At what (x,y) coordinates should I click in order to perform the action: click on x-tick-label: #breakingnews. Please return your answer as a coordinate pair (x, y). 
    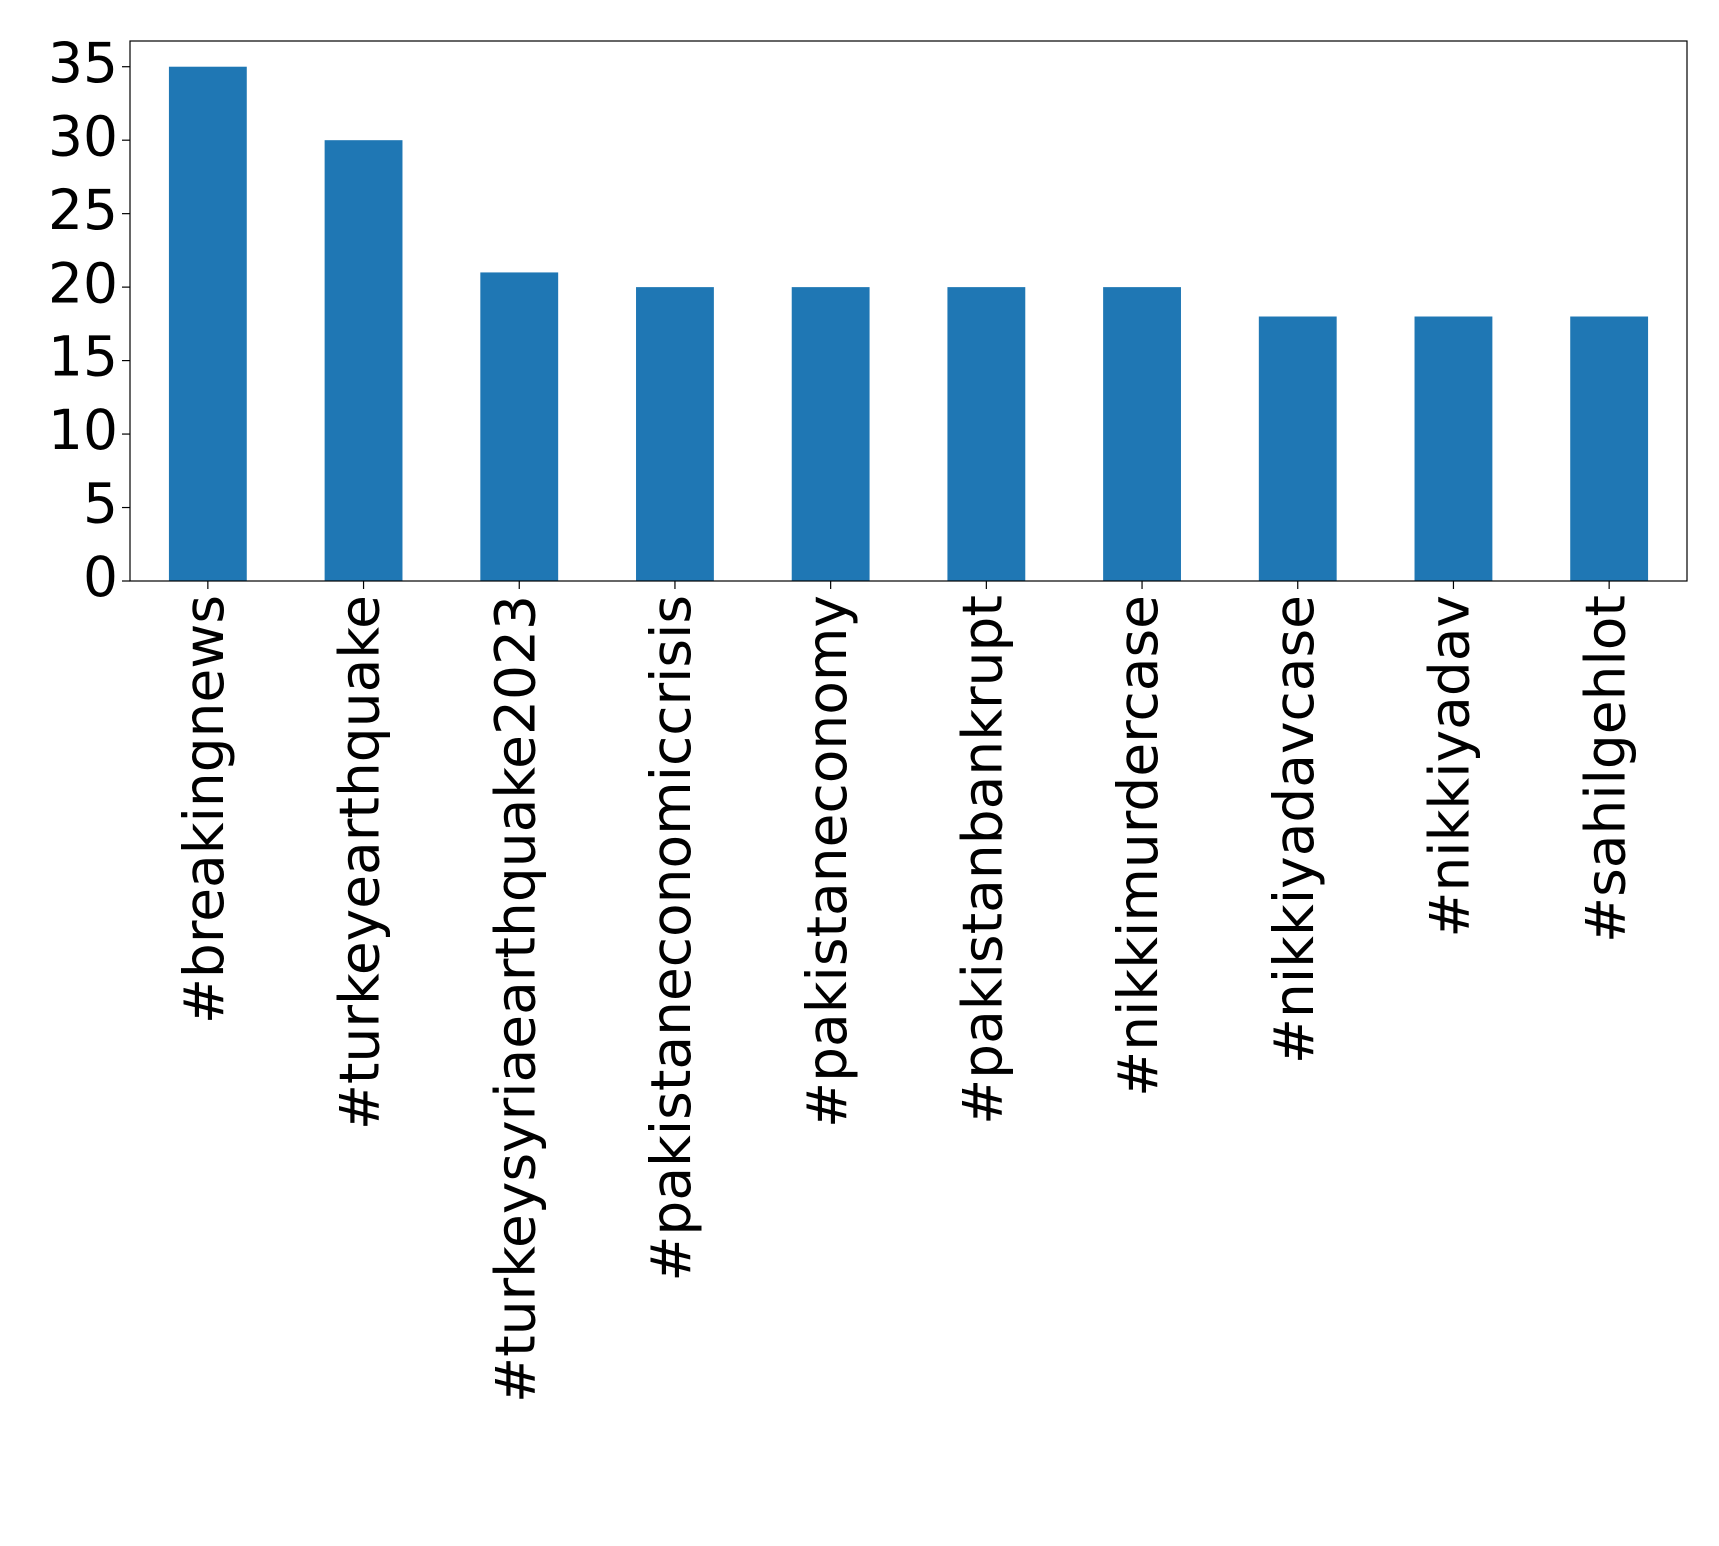
    Looking at the image, I should click on (204, 809).